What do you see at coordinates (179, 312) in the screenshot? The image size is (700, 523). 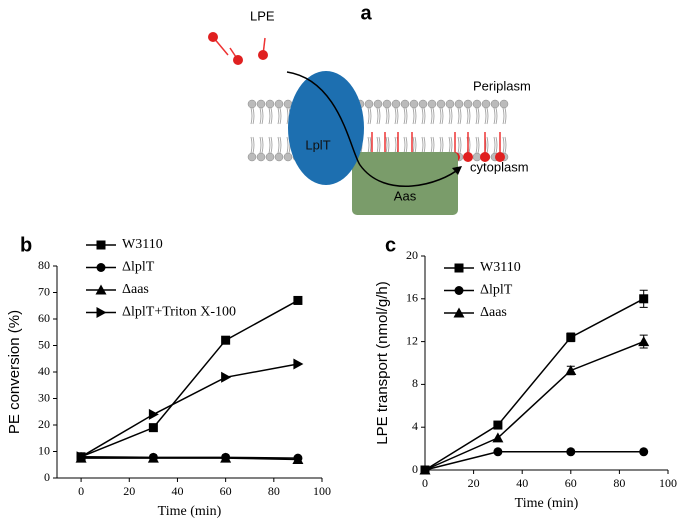 I see `legend-label: ΔlplT+Triton X-100` at bounding box center [179, 312].